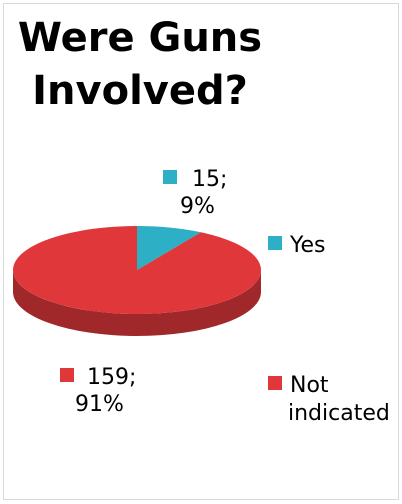 Image resolution: width=402 pixels, height=504 pixels. Describe the element at coordinates (140, 91) in the screenshot. I see `chart-title-line-2: Involved?` at that location.